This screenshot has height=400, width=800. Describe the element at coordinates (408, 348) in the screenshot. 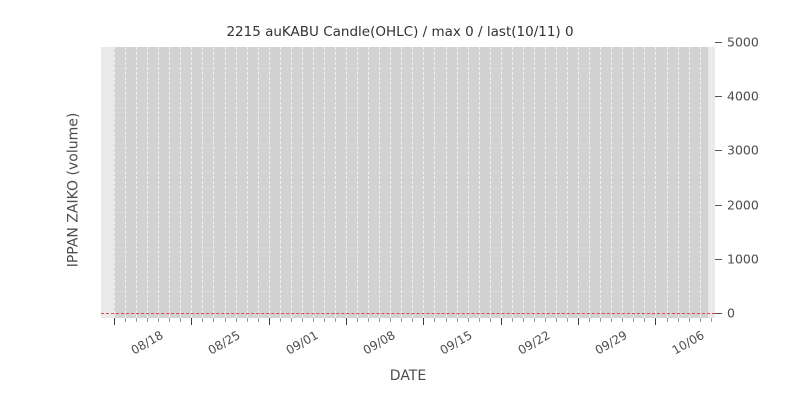

I see `x-axis-tick-labels: 08/18 08/25 09/01 09/08 09/15 09/22 09/29 10/06` at that location.